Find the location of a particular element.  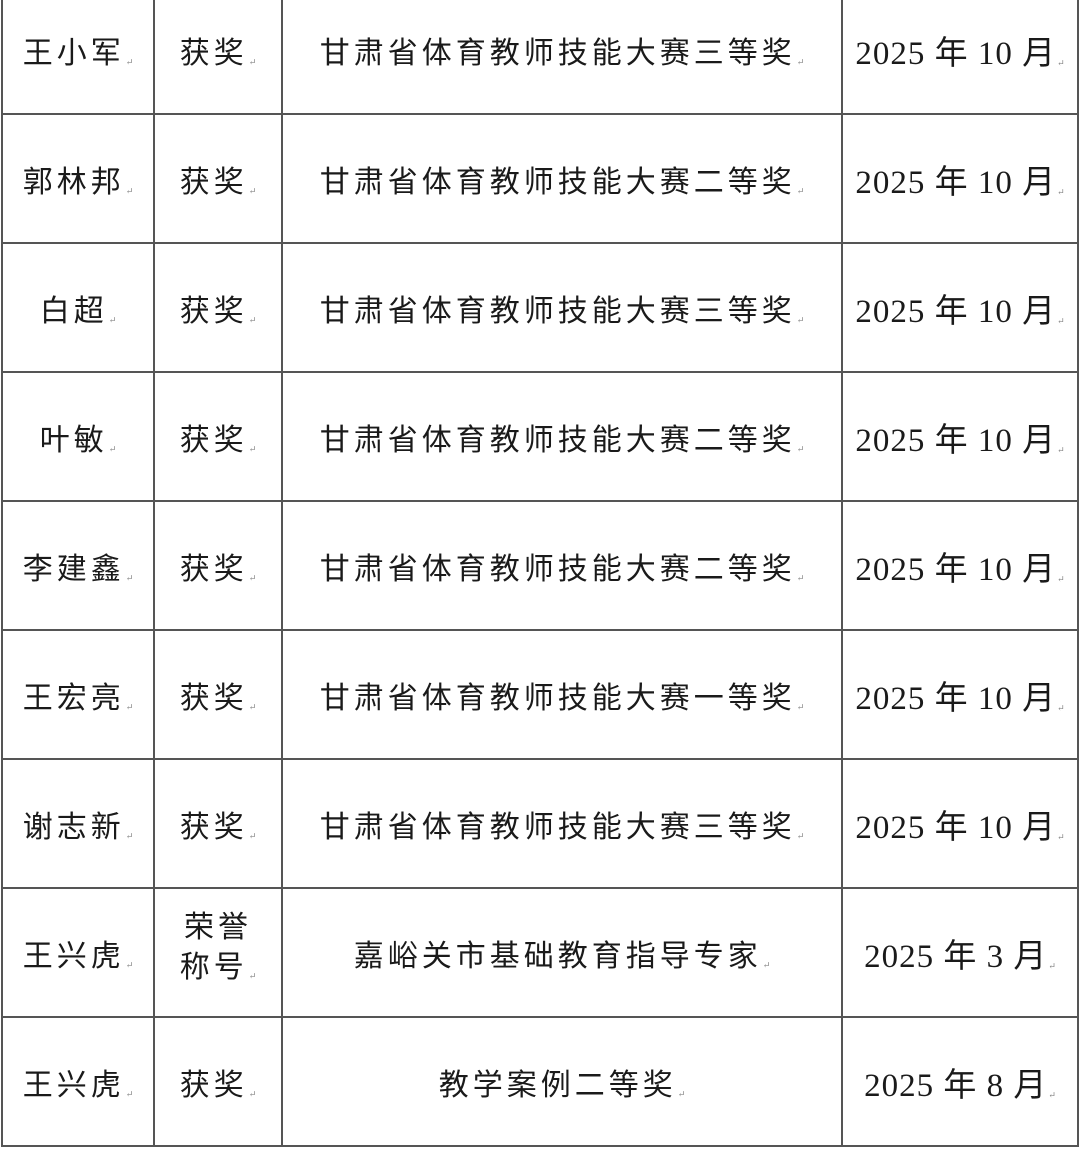

cell-text: 李建鑫 is located at coordinates (78, 569).